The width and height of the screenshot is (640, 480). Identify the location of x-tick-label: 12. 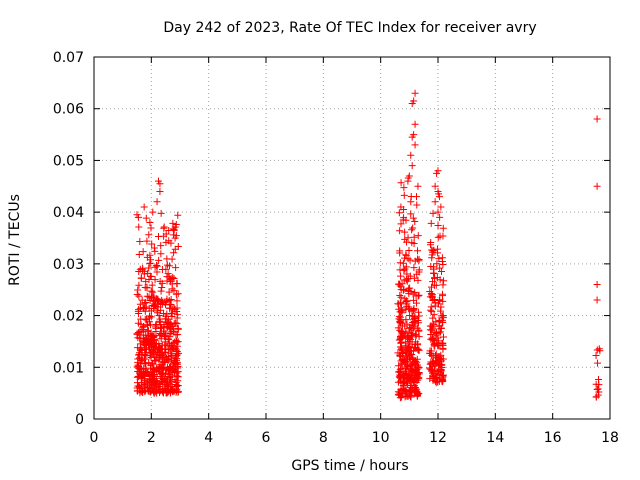
(438, 438).